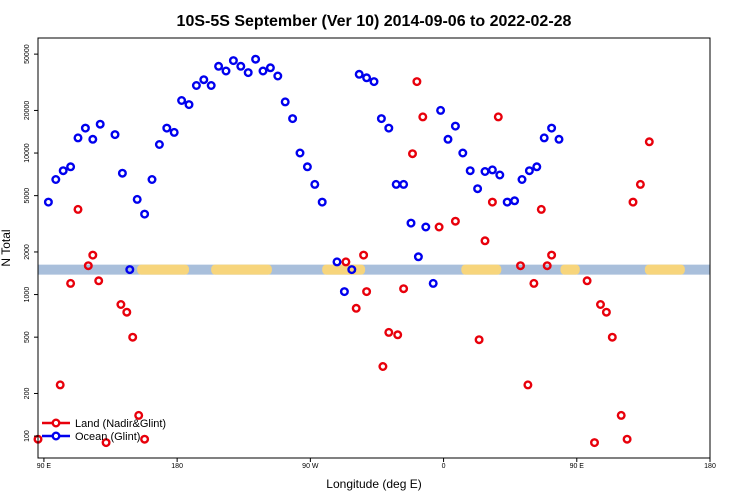  I want to click on reference-band, so click(374, 269).